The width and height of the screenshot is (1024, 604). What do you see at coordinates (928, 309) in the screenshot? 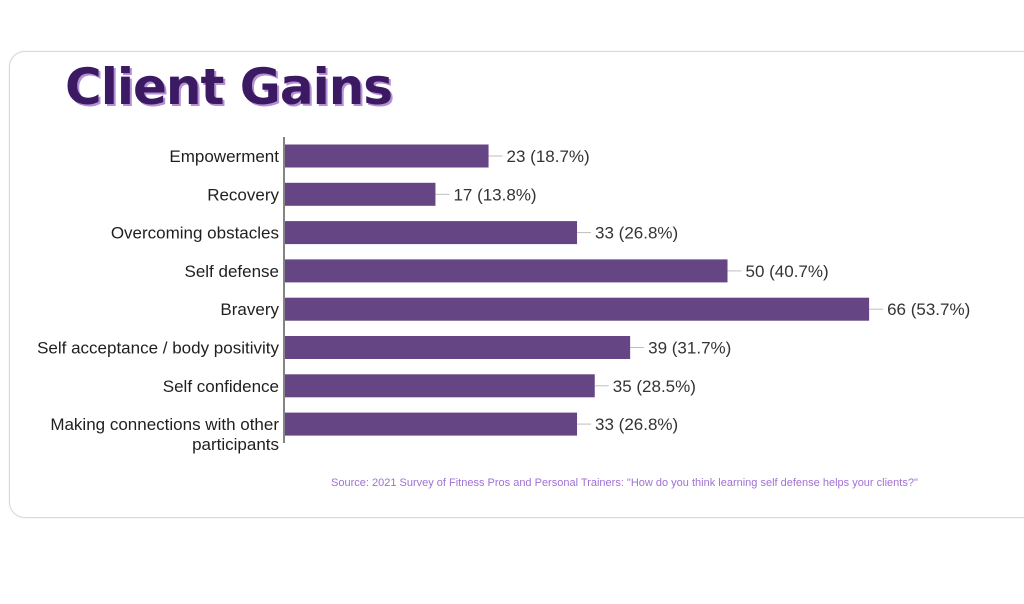
I see `data-label: 66 (53.7%)` at bounding box center [928, 309].